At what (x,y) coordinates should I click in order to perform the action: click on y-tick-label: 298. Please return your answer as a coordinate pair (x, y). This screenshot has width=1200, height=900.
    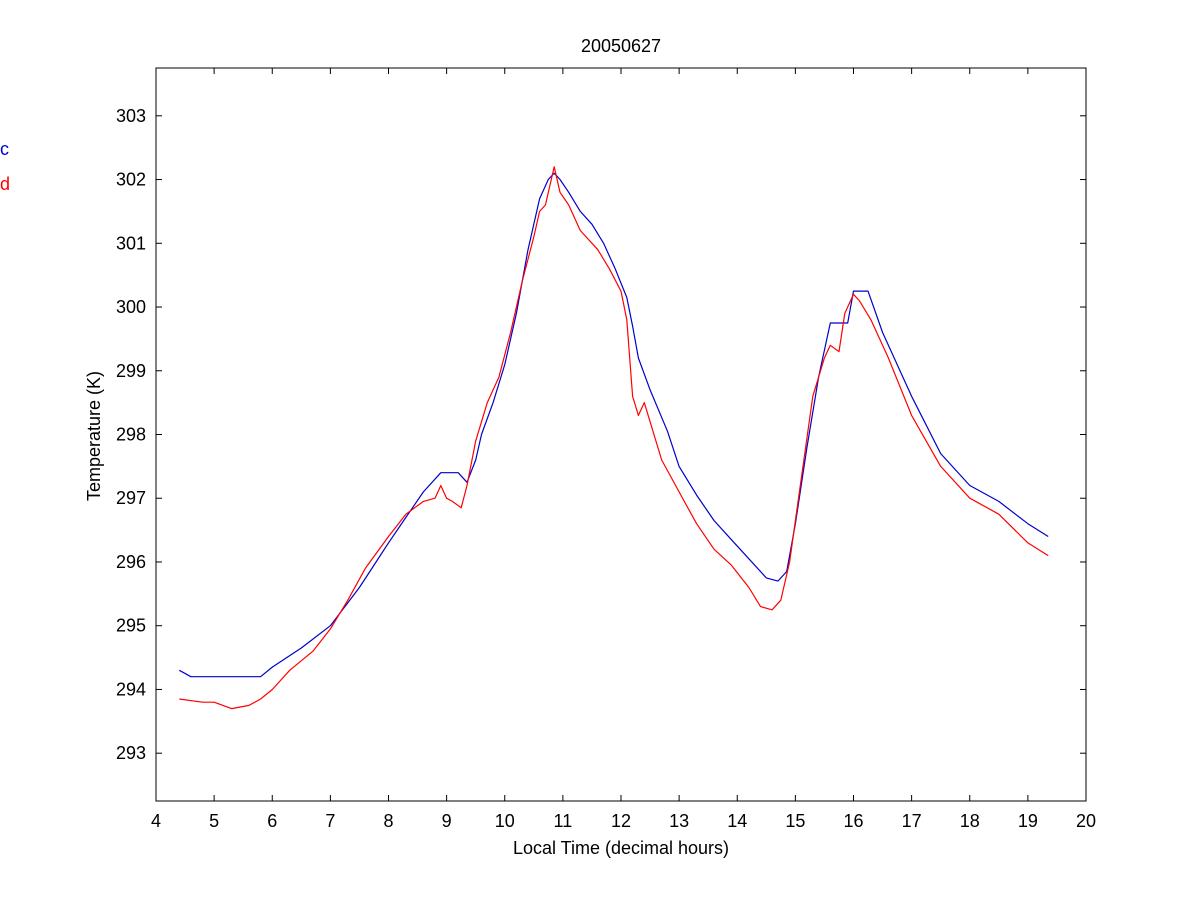
    Looking at the image, I should click on (131, 435).